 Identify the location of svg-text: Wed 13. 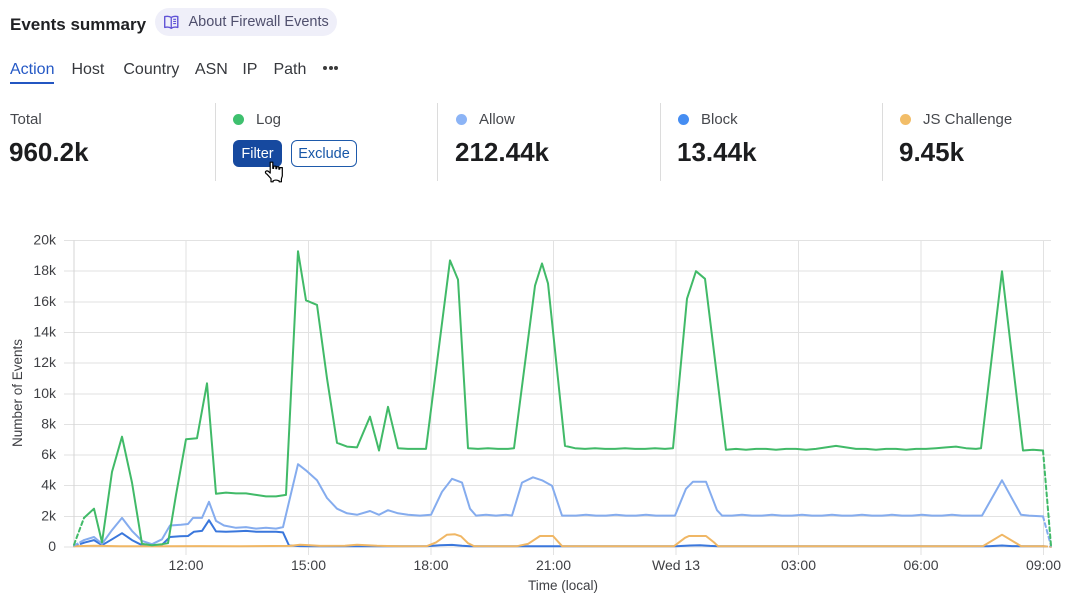
(676, 565).